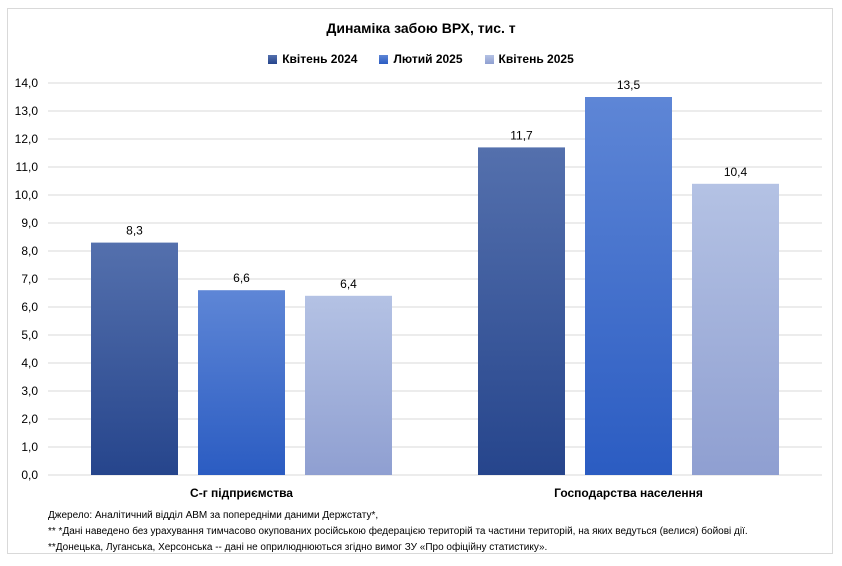 The width and height of the screenshot is (842, 566). Describe the element at coordinates (536, 59) in the screenshot. I see `legend-label: Квітень 2025` at that location.